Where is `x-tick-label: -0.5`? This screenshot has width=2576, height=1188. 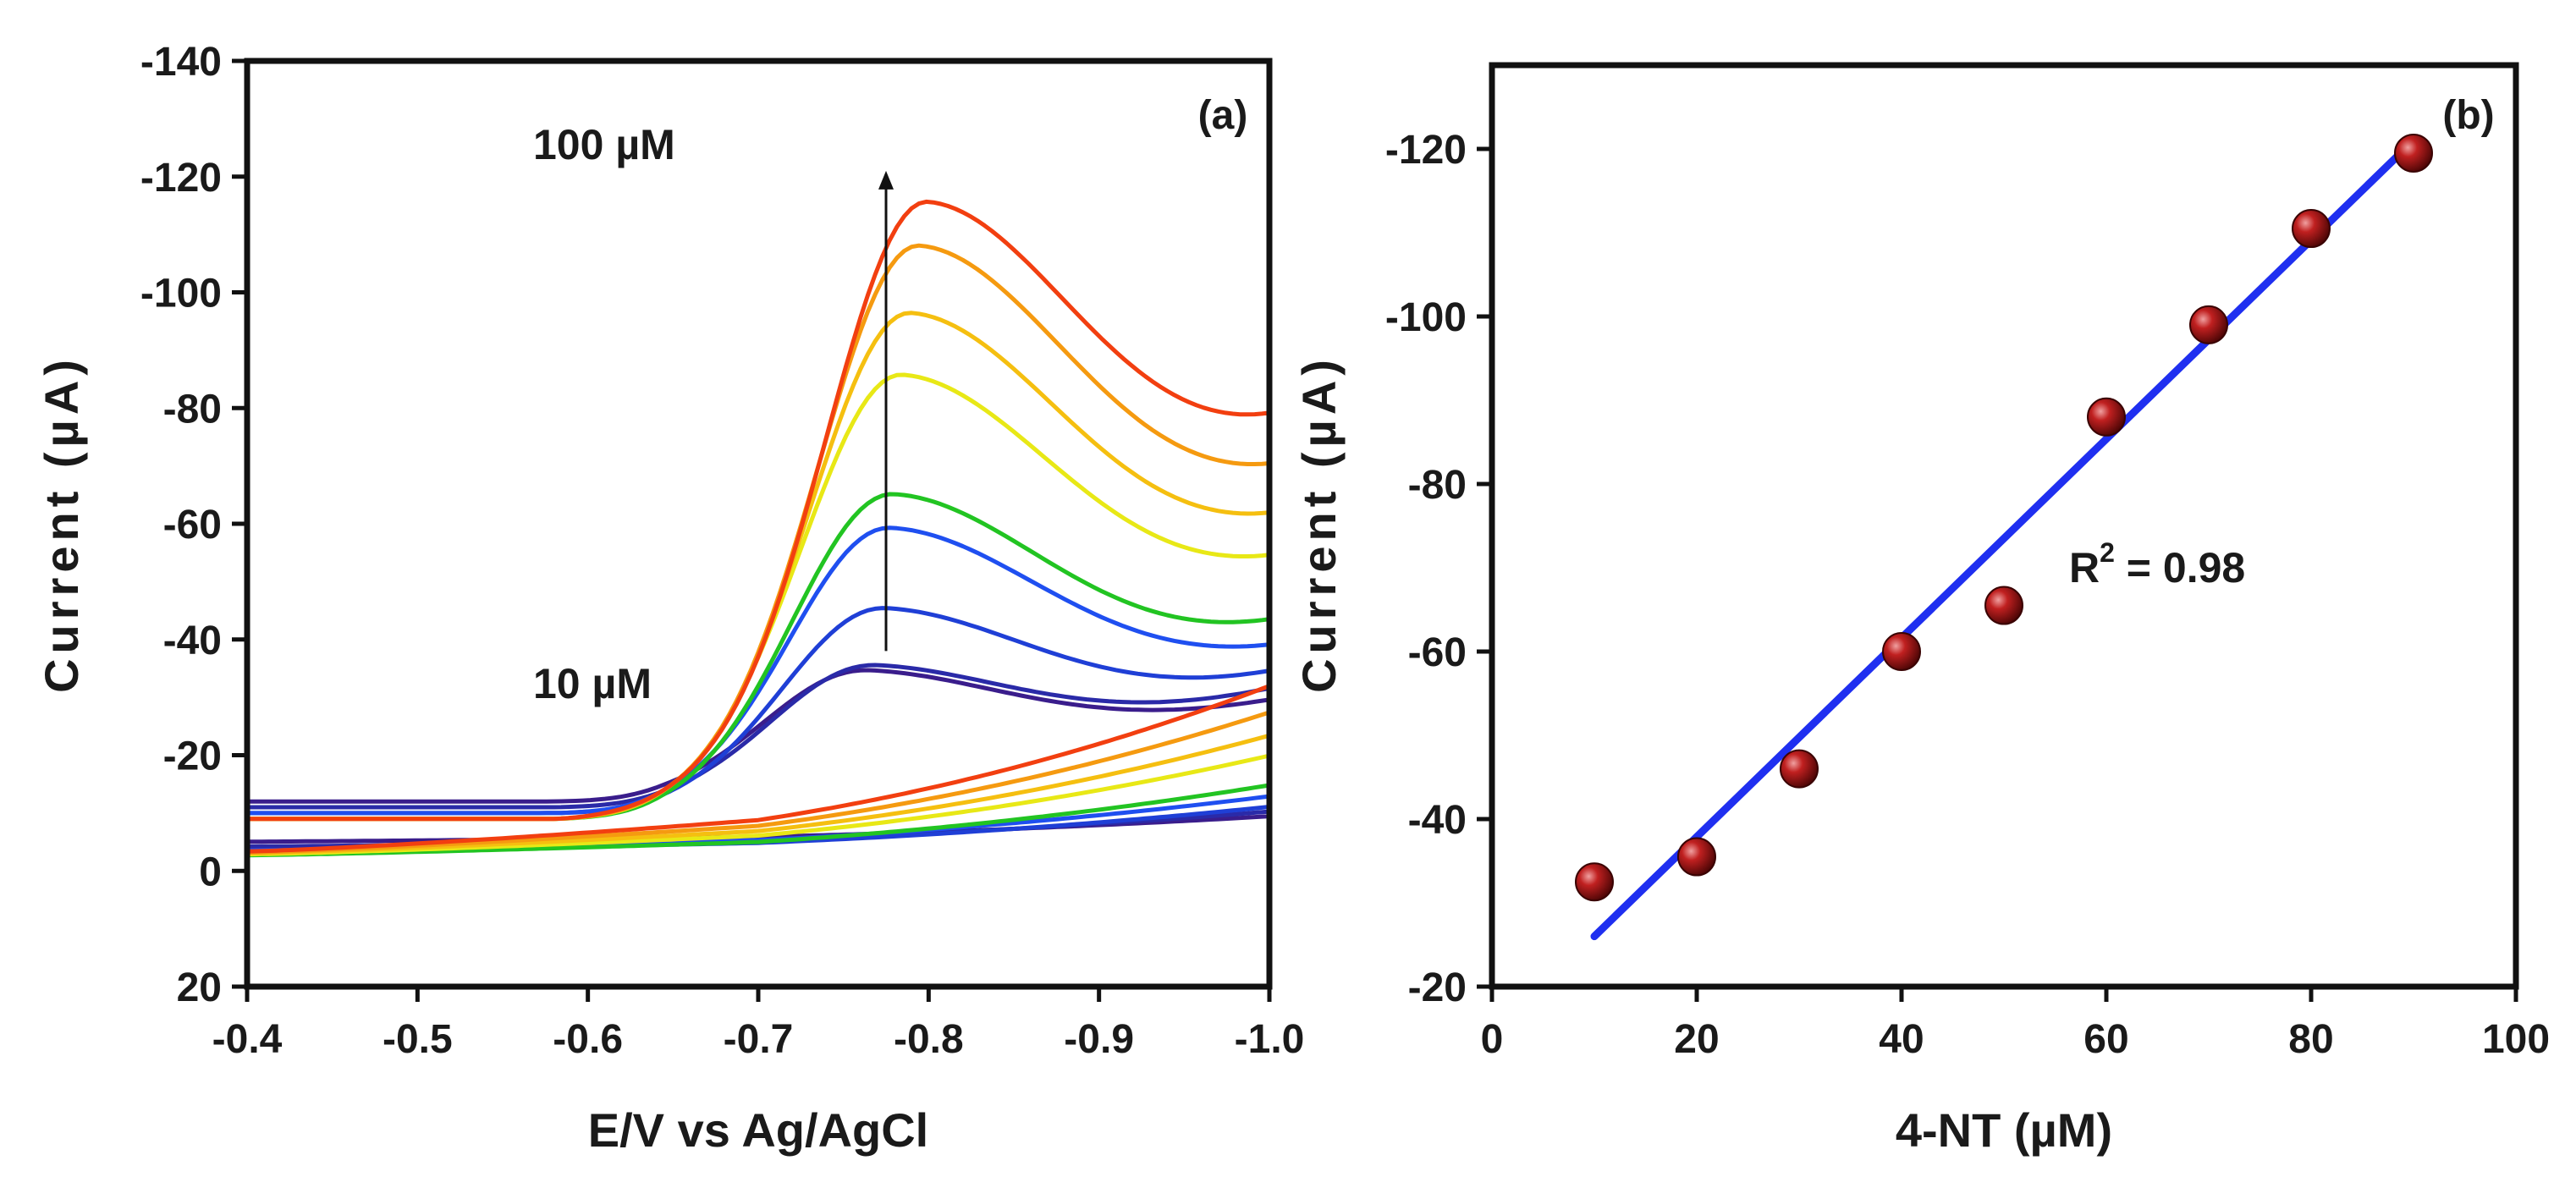 x-tick-label: -0.5 is located at coordinates (418, 1039).